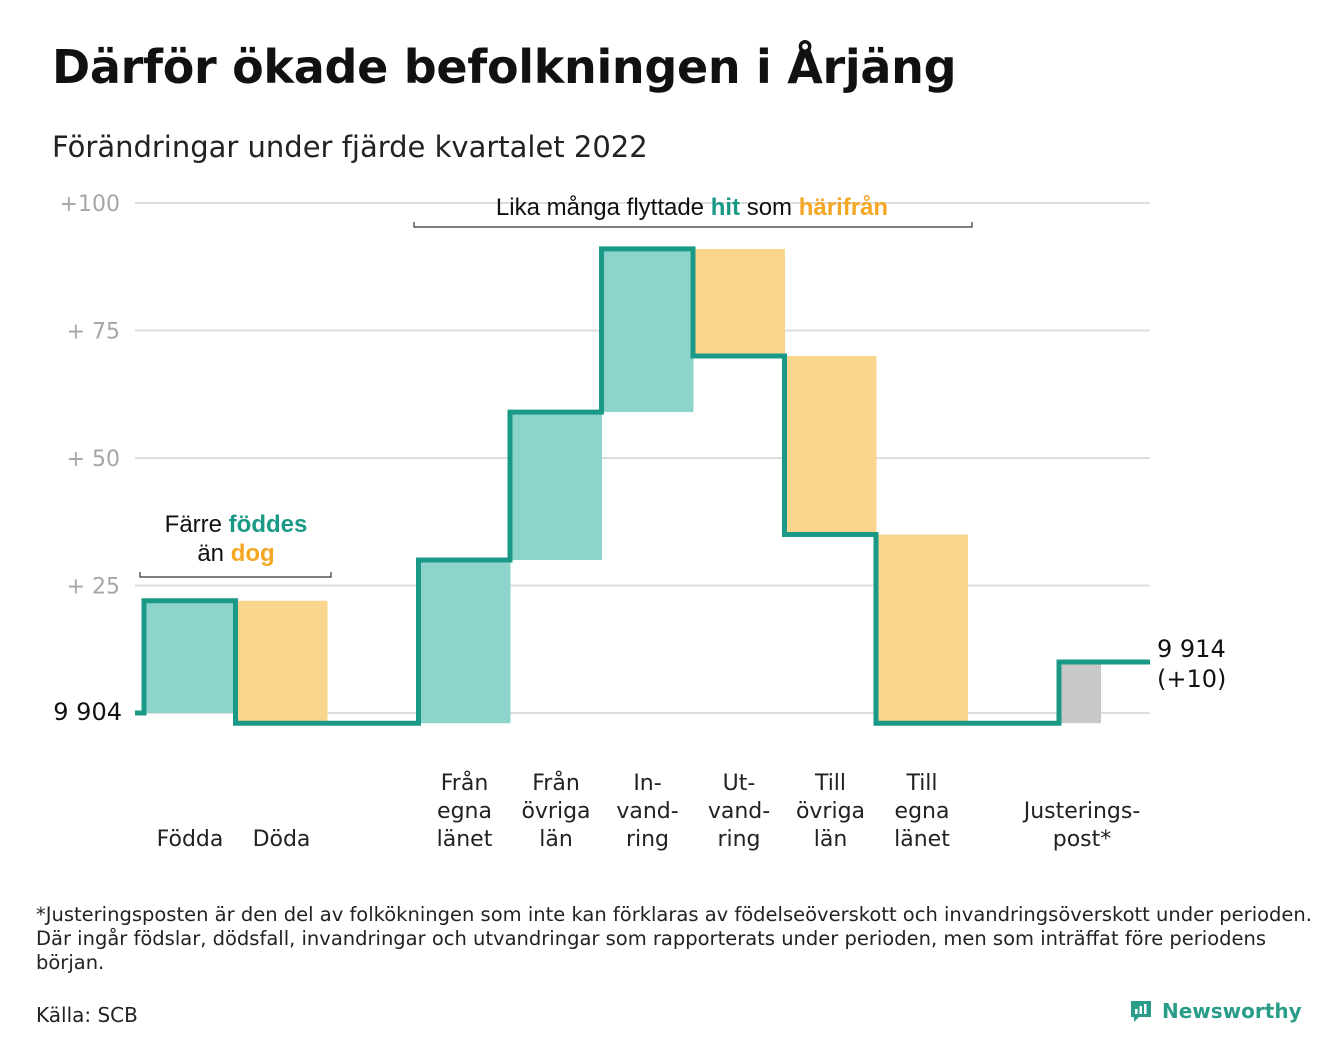 The width and height of the screenshot is (1340, 1060). What do you see at coordinates (504, 67) in the screenshot?
I see `chart-title: Därför ökade befolkningen i Årjäng` at bounding box center [504, 67].